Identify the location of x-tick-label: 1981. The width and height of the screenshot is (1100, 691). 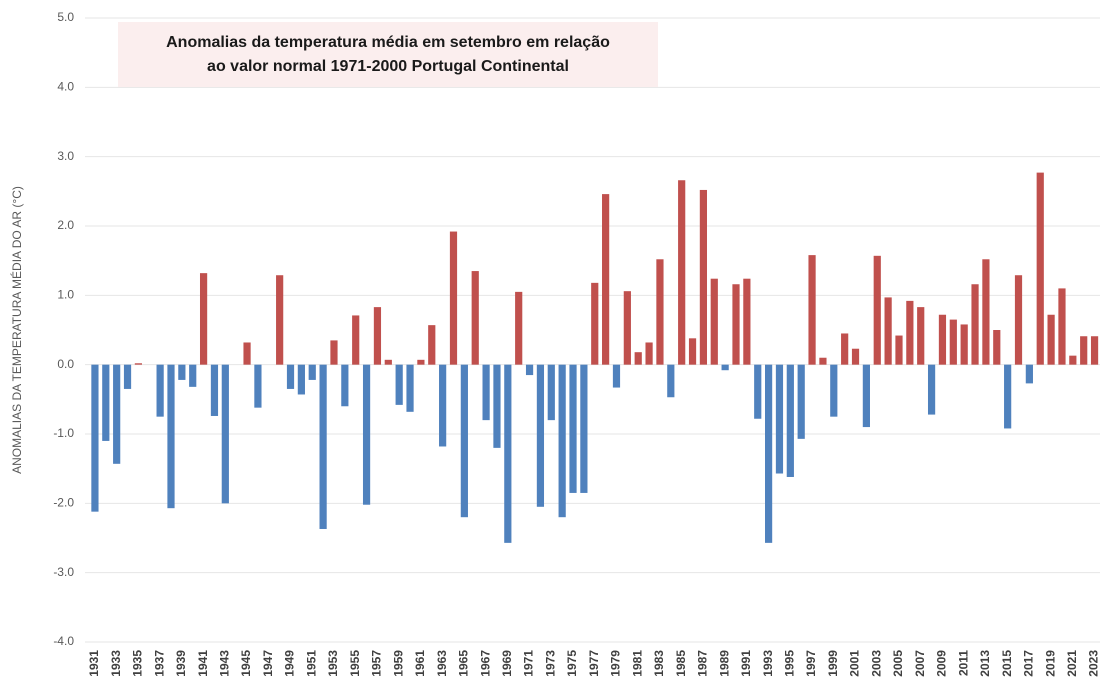
(637, 663).